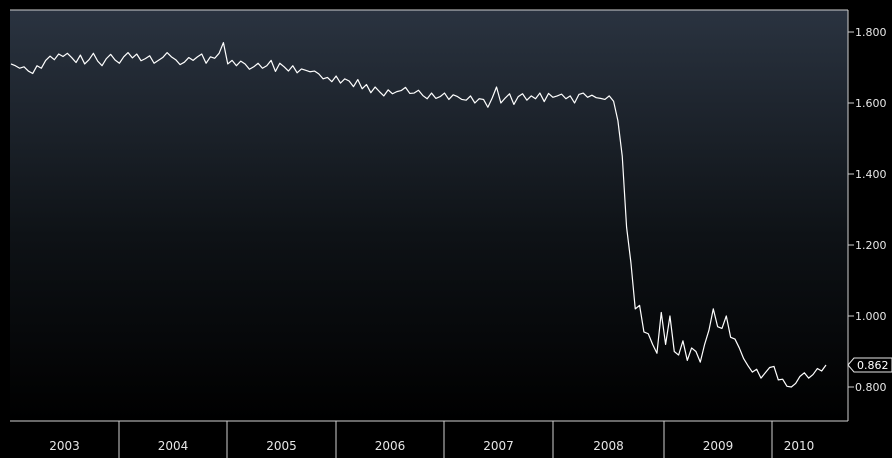  Describe the element at coordinates (281, 446) in the screenshot. I see `x-tick-label: 2005` at that location.